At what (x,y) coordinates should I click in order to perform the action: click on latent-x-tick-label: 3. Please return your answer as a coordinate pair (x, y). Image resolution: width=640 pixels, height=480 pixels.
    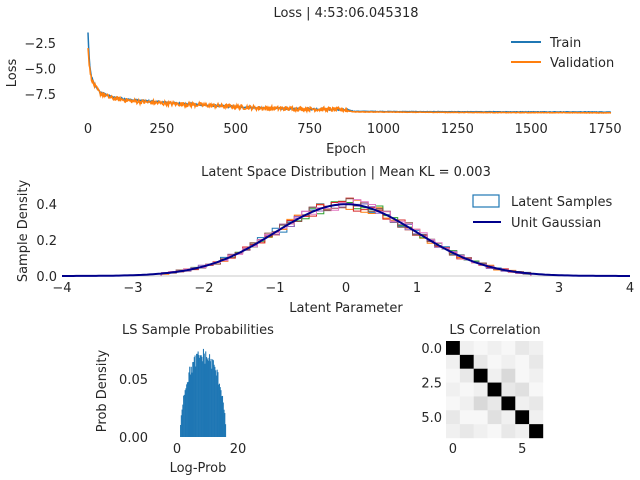
    Looking at the image, I should click on (559, 288).